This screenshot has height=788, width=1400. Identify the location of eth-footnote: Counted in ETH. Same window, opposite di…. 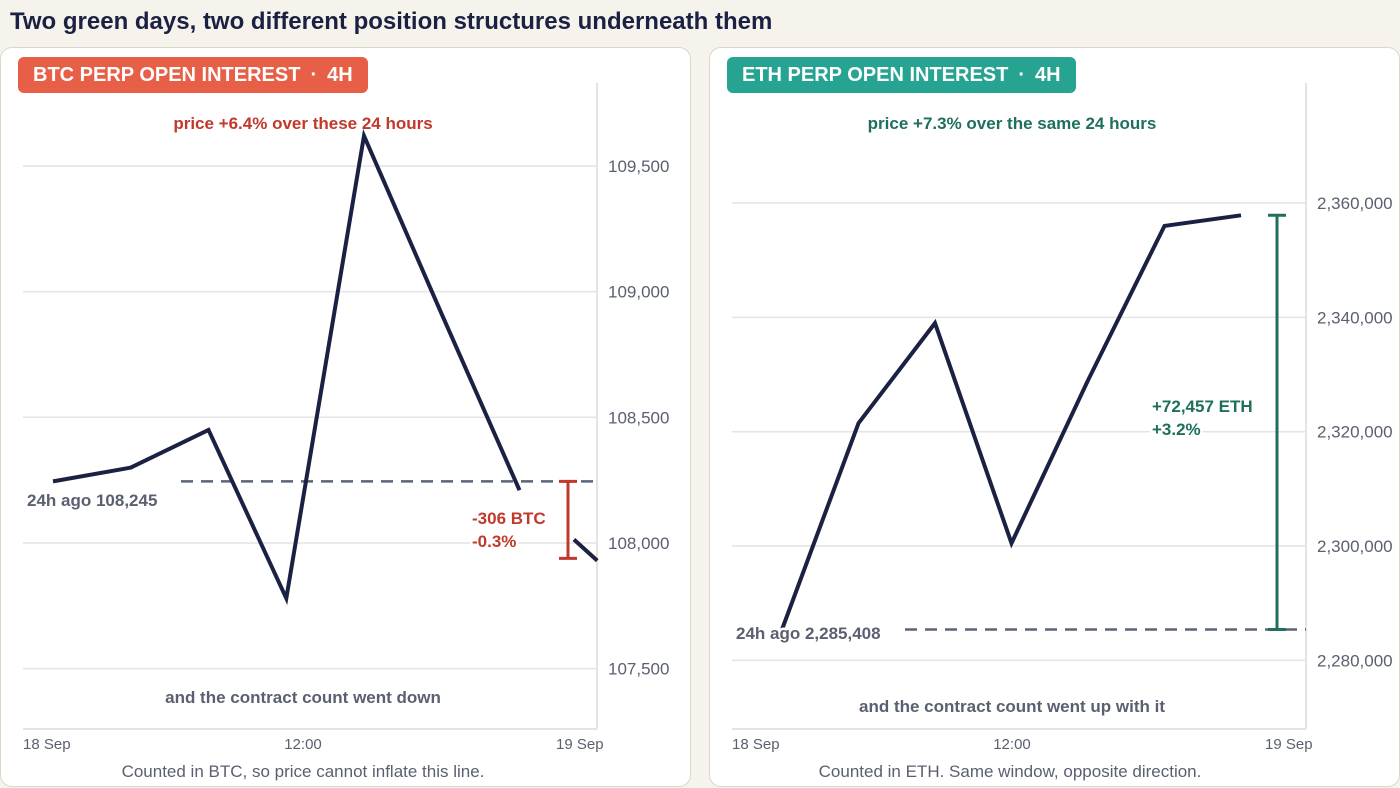
(1010, 771).